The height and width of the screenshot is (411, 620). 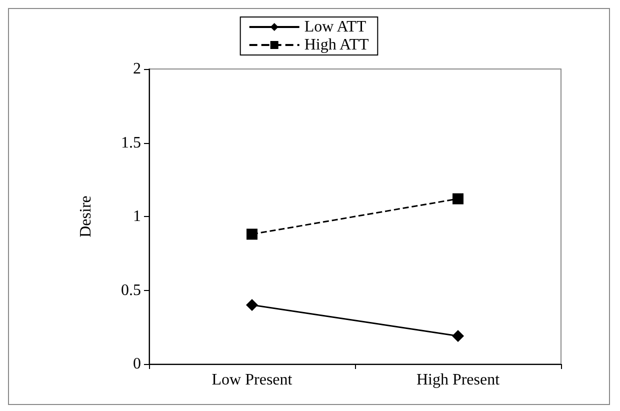 I want to click on y-tick-label: 1, so click(x=137, y=216).